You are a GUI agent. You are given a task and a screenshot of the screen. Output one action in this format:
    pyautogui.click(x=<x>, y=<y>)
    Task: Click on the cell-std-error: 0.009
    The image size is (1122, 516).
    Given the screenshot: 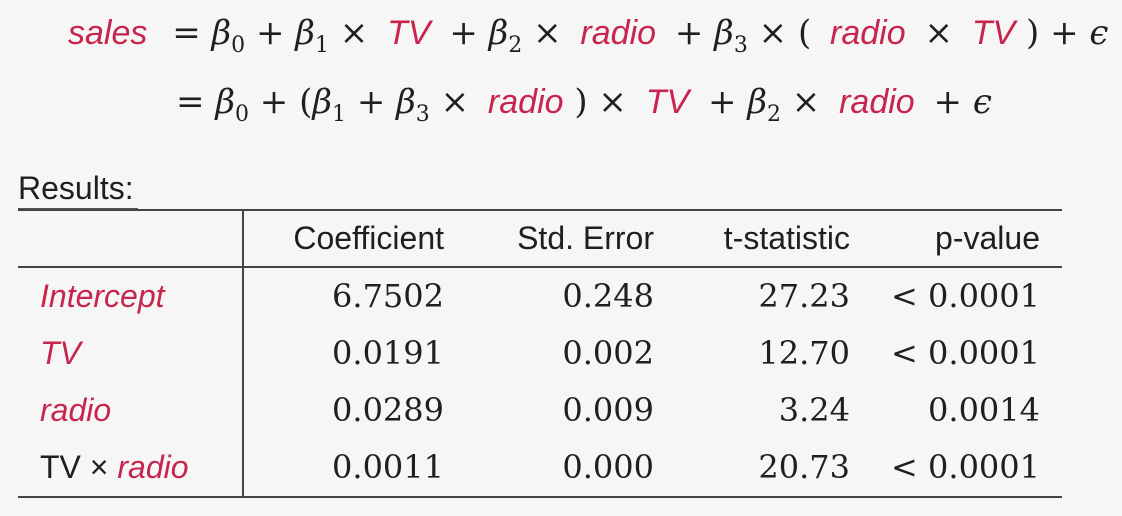 What is the action you would take?
    pyautogui.click(x=608, y=410)
    